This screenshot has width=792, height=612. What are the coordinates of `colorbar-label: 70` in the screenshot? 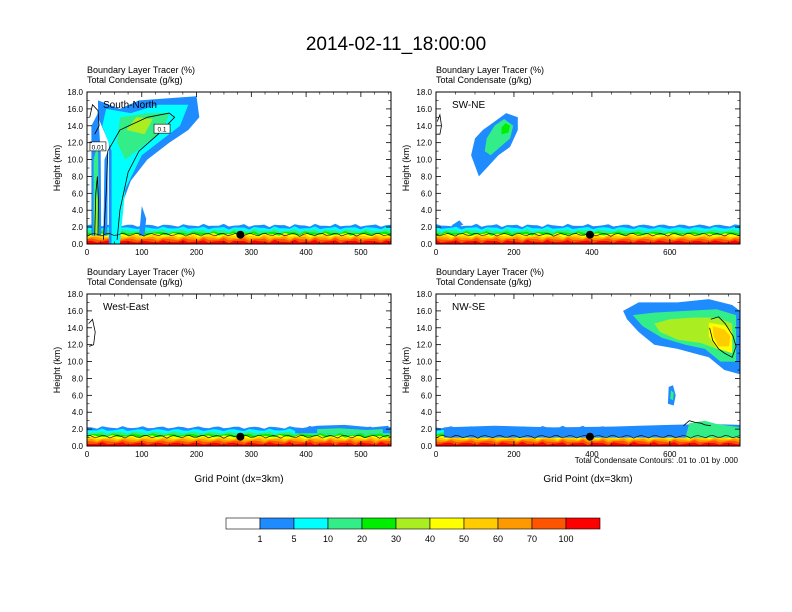 It's located at (532, 539).